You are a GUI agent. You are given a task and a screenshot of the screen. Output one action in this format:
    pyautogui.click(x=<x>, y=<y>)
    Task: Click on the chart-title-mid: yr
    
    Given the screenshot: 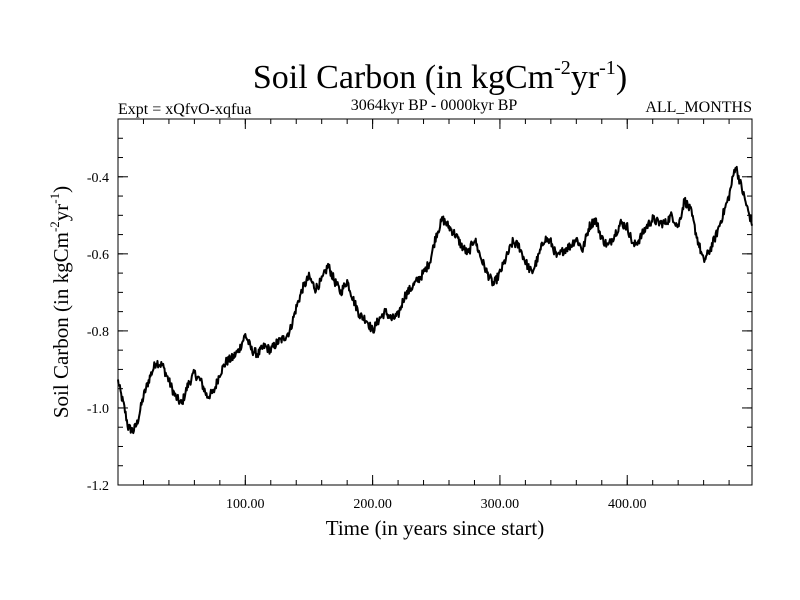 What is the action you would take?
    pyautogui.click(x=585, y=77)
    